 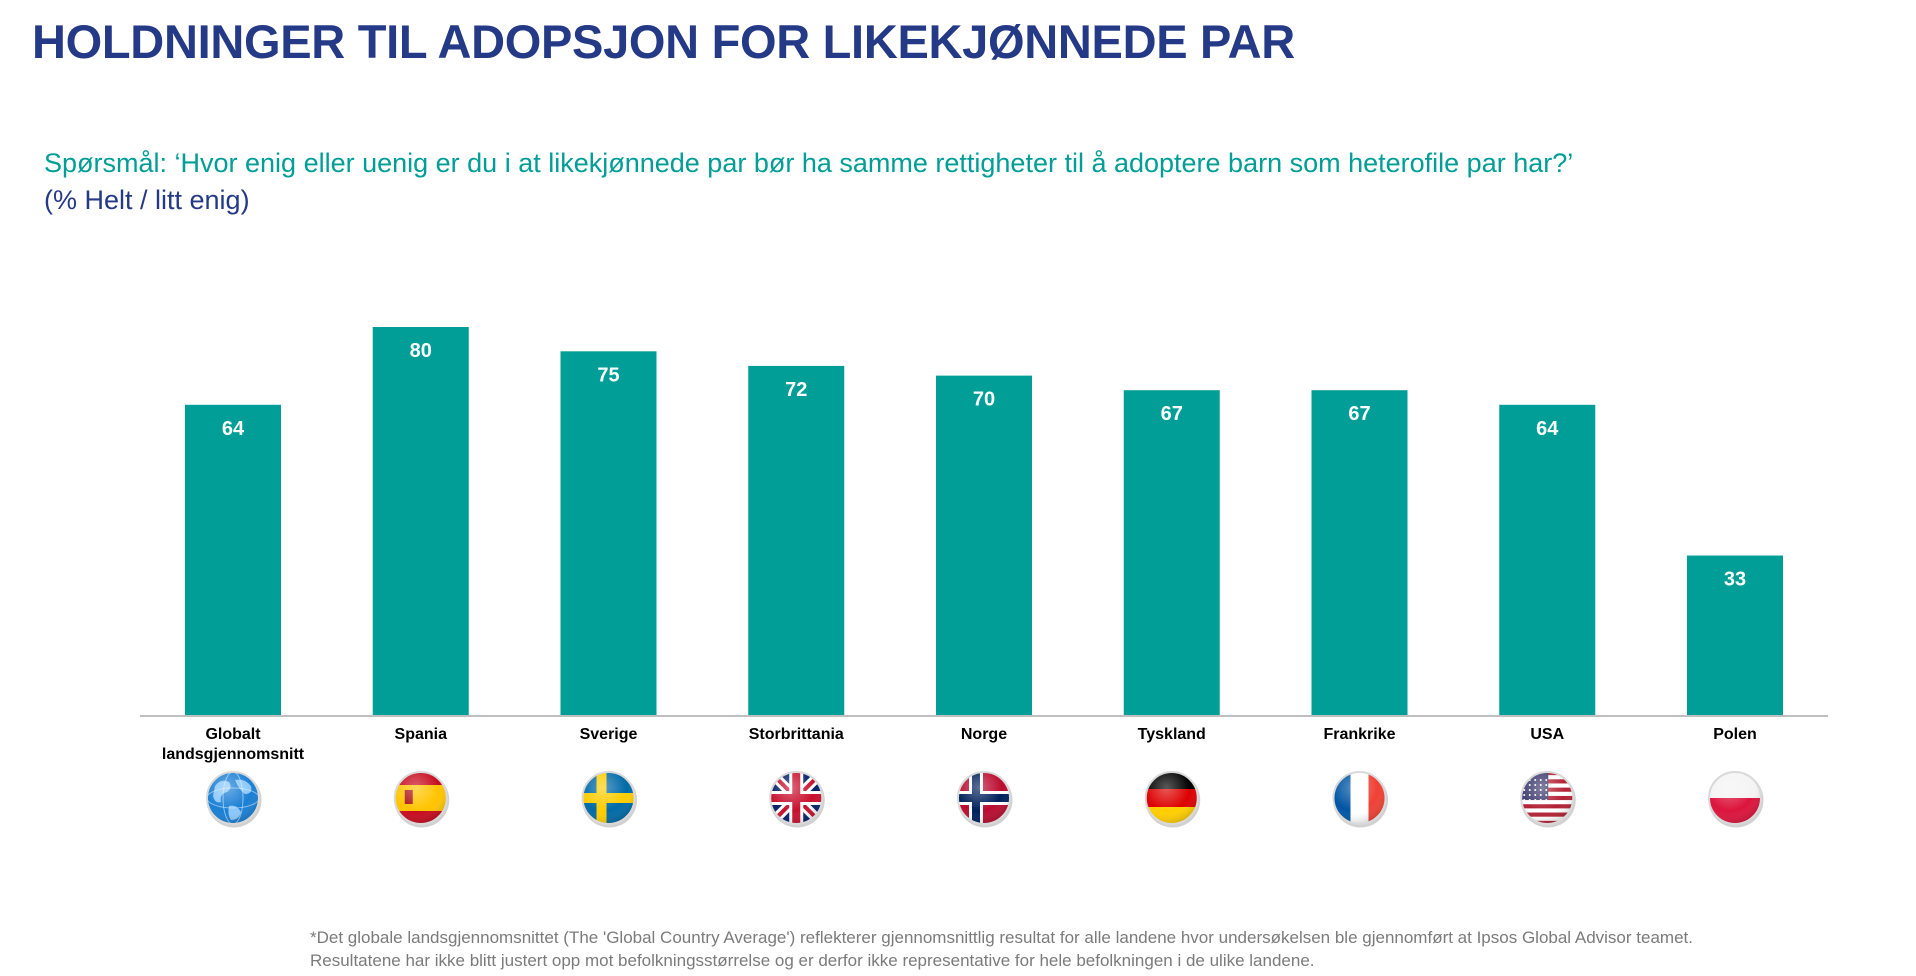 What do you see at coordinates (233, 744) in the screenshot?
I see `category-label: Globalt landsgjennomsnitt` at bounding box center [233, 744].